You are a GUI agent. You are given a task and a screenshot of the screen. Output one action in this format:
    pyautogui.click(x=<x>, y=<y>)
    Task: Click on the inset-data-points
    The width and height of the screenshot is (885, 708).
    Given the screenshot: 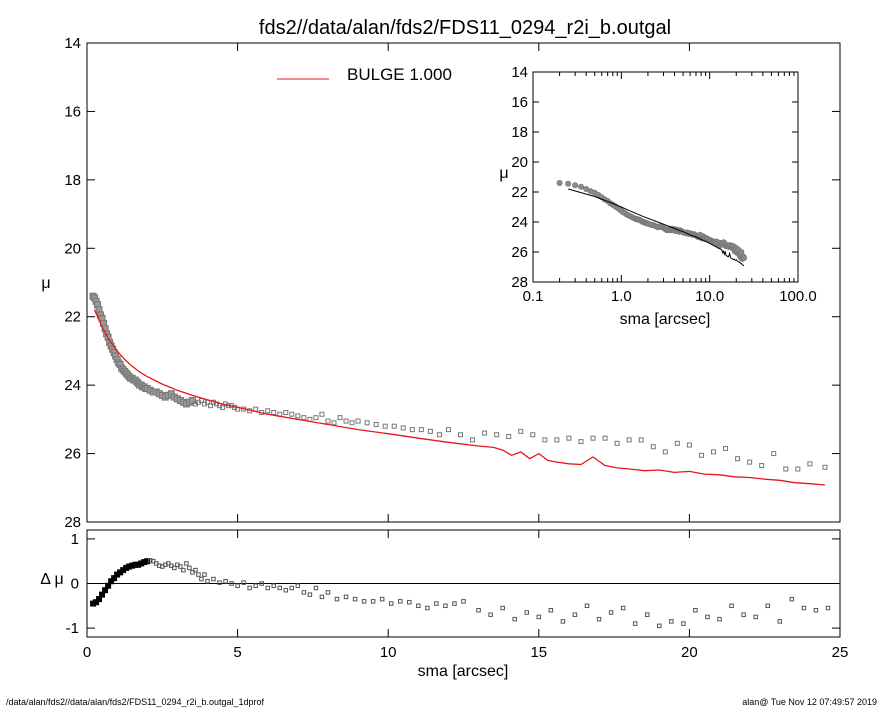 What is the action you would take?
    pyautogui.click(x=652, y=220)
    